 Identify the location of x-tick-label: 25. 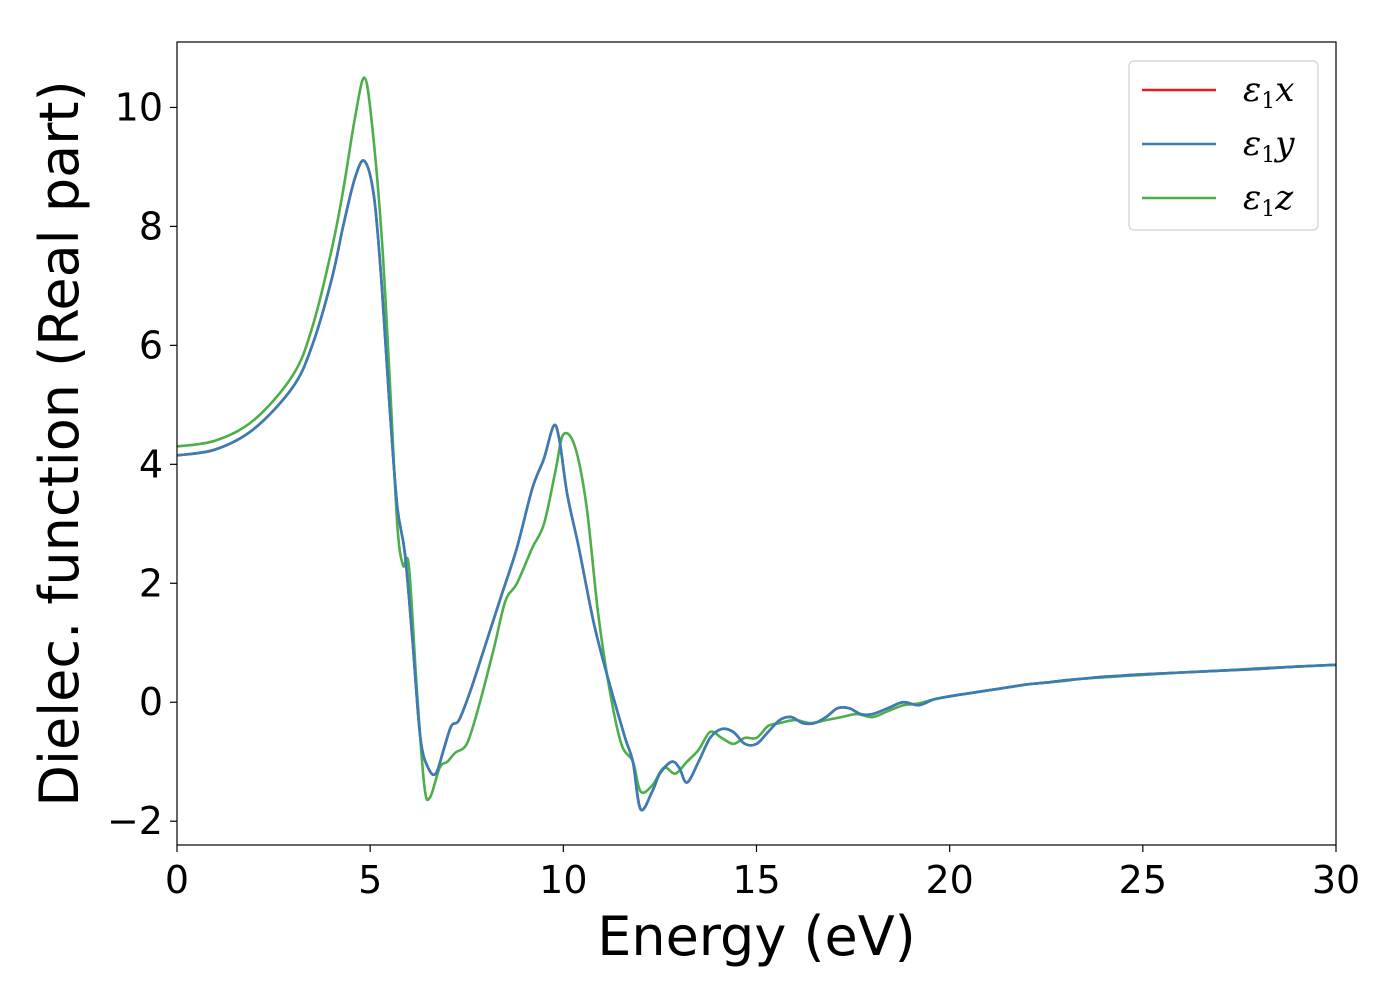
(1143, 880).